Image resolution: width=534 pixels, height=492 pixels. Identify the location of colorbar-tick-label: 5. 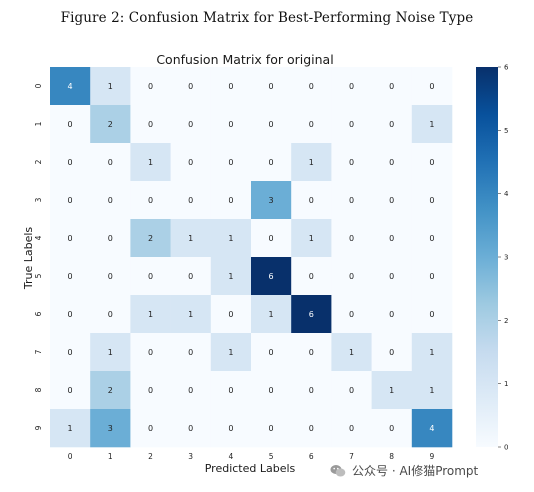
(506, 131).